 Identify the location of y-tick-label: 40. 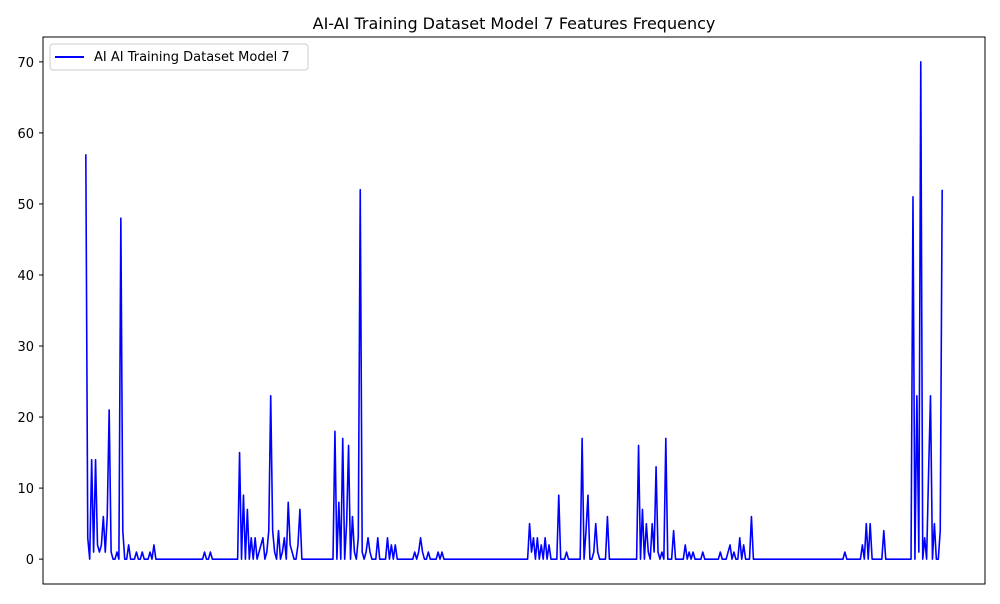
(25, 276).